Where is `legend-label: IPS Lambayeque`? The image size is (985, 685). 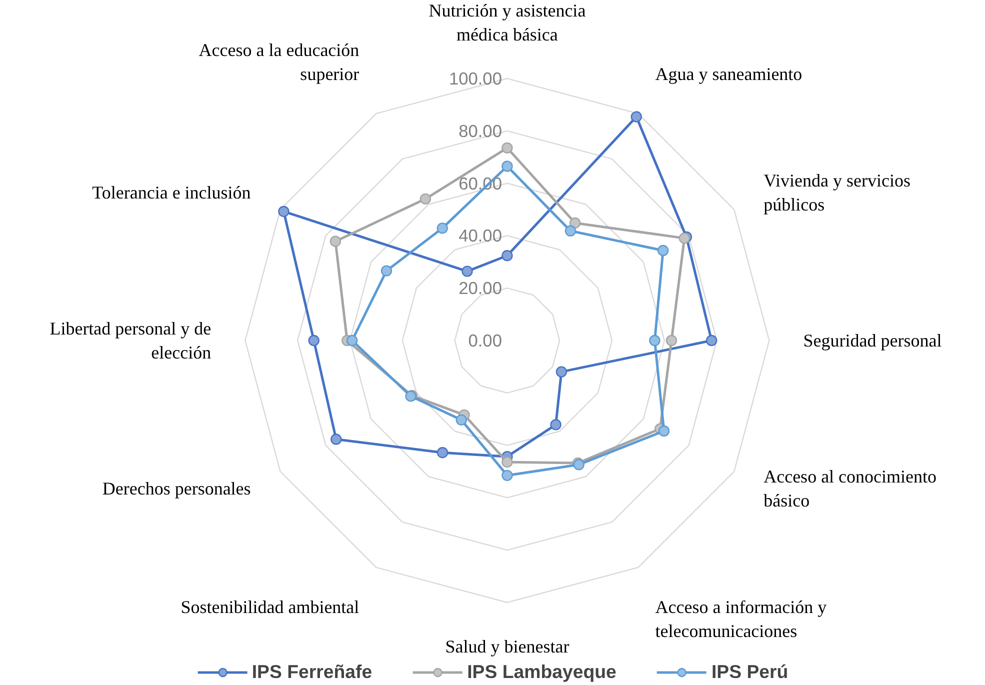
legend-label: IPS Lambayeque is located at coordinates (541, 672).